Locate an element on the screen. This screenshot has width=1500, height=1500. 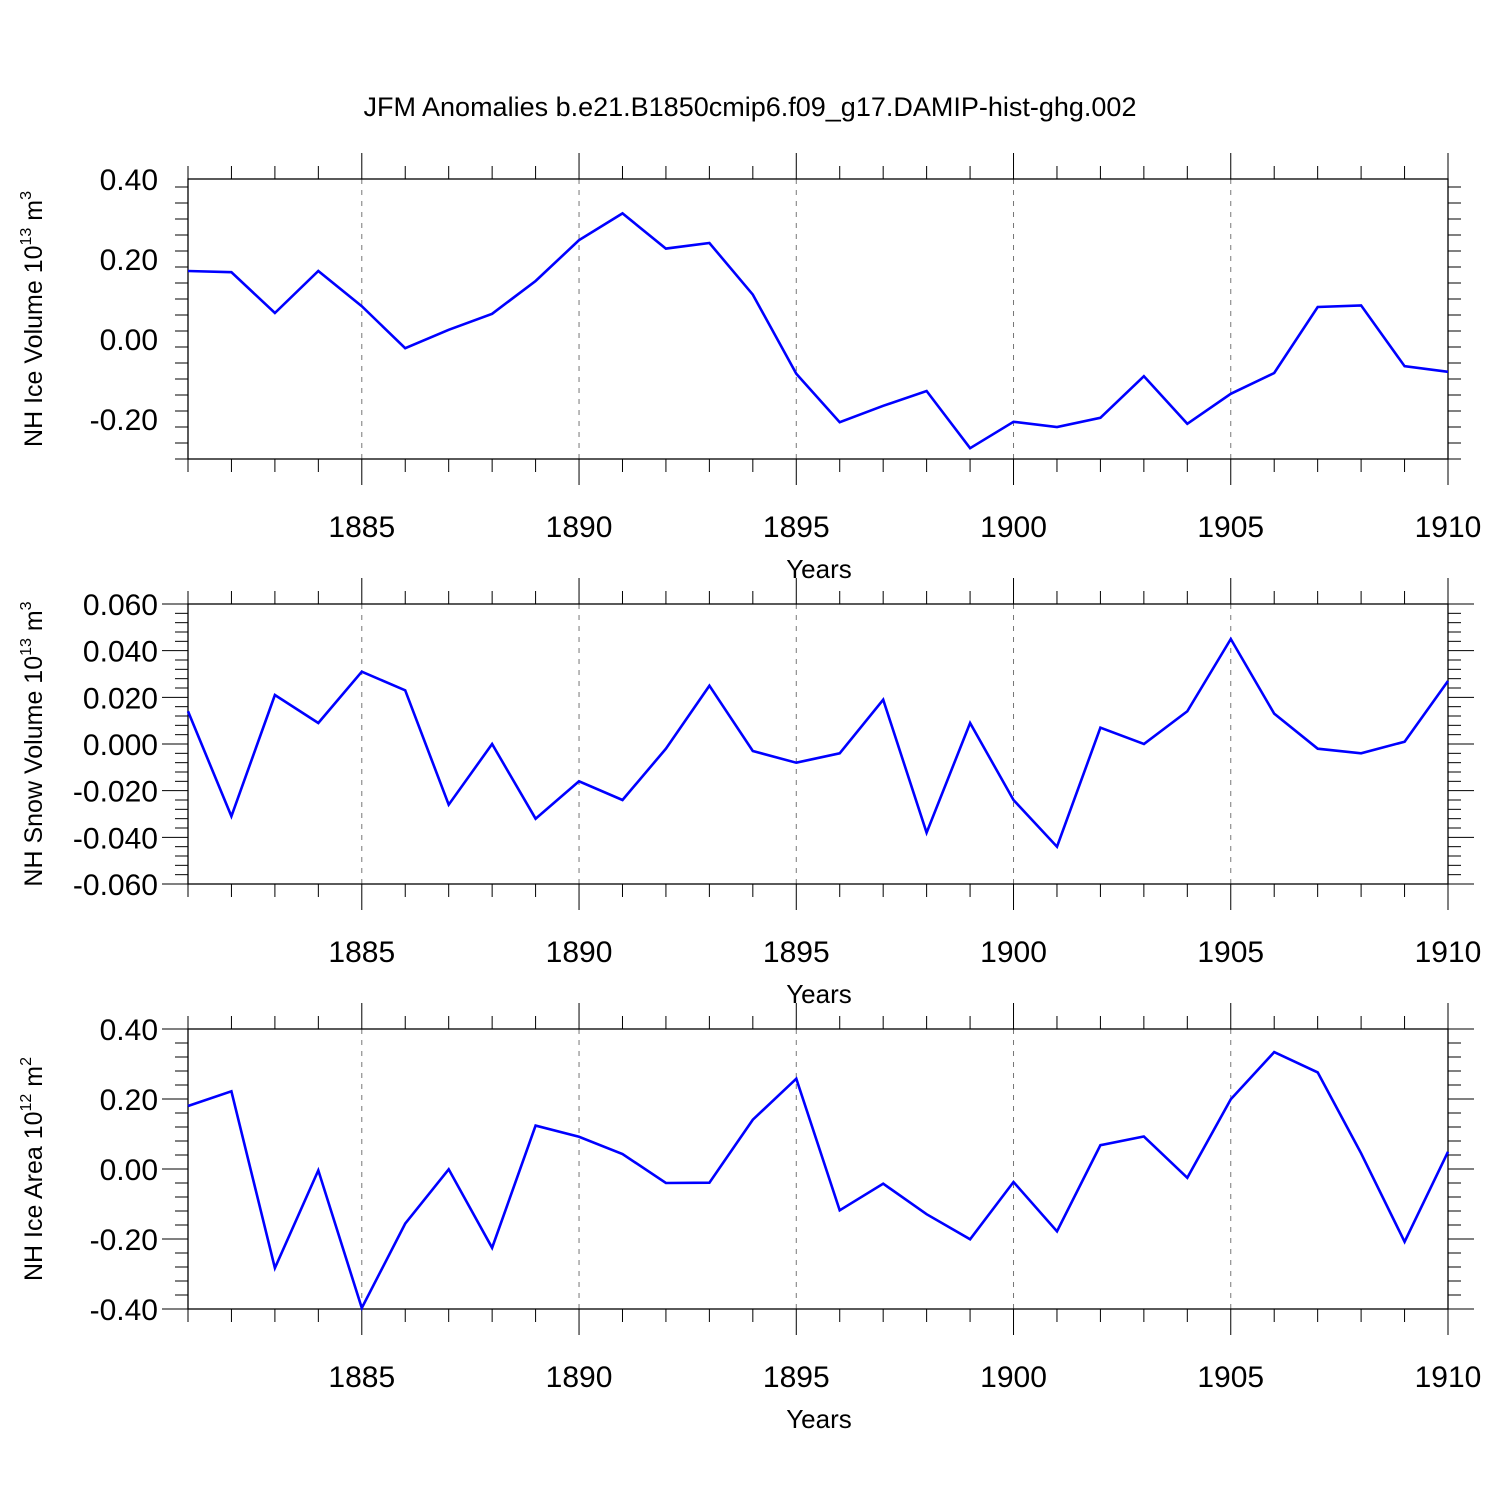
y-tick-label: 0.060 is located at coordinates (120, 605).